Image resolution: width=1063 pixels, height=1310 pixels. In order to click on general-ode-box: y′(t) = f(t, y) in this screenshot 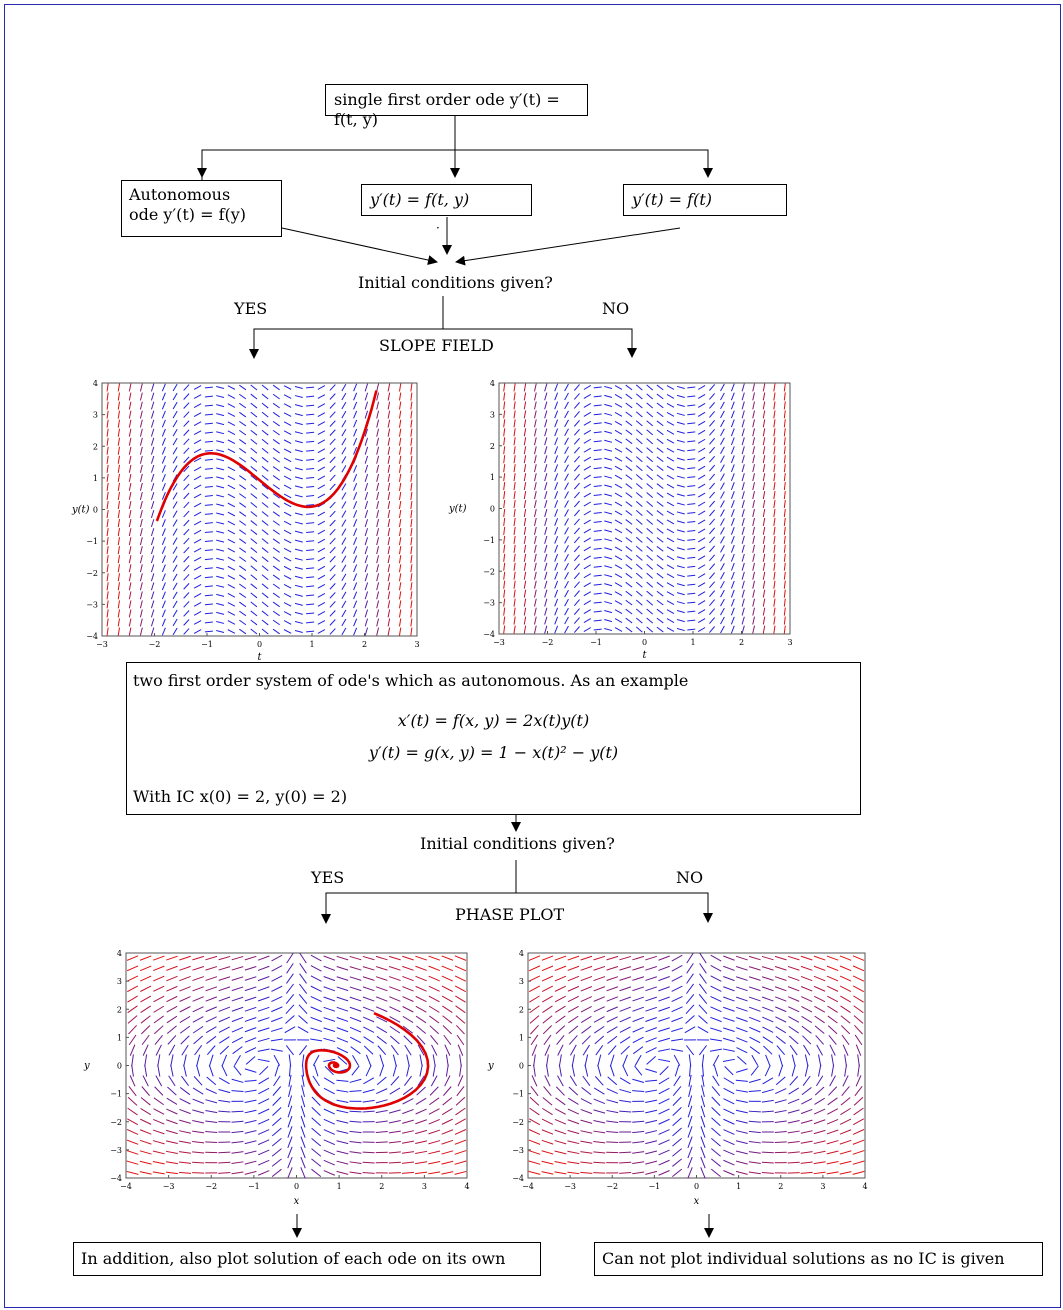, I will do `click(446, 200)`.